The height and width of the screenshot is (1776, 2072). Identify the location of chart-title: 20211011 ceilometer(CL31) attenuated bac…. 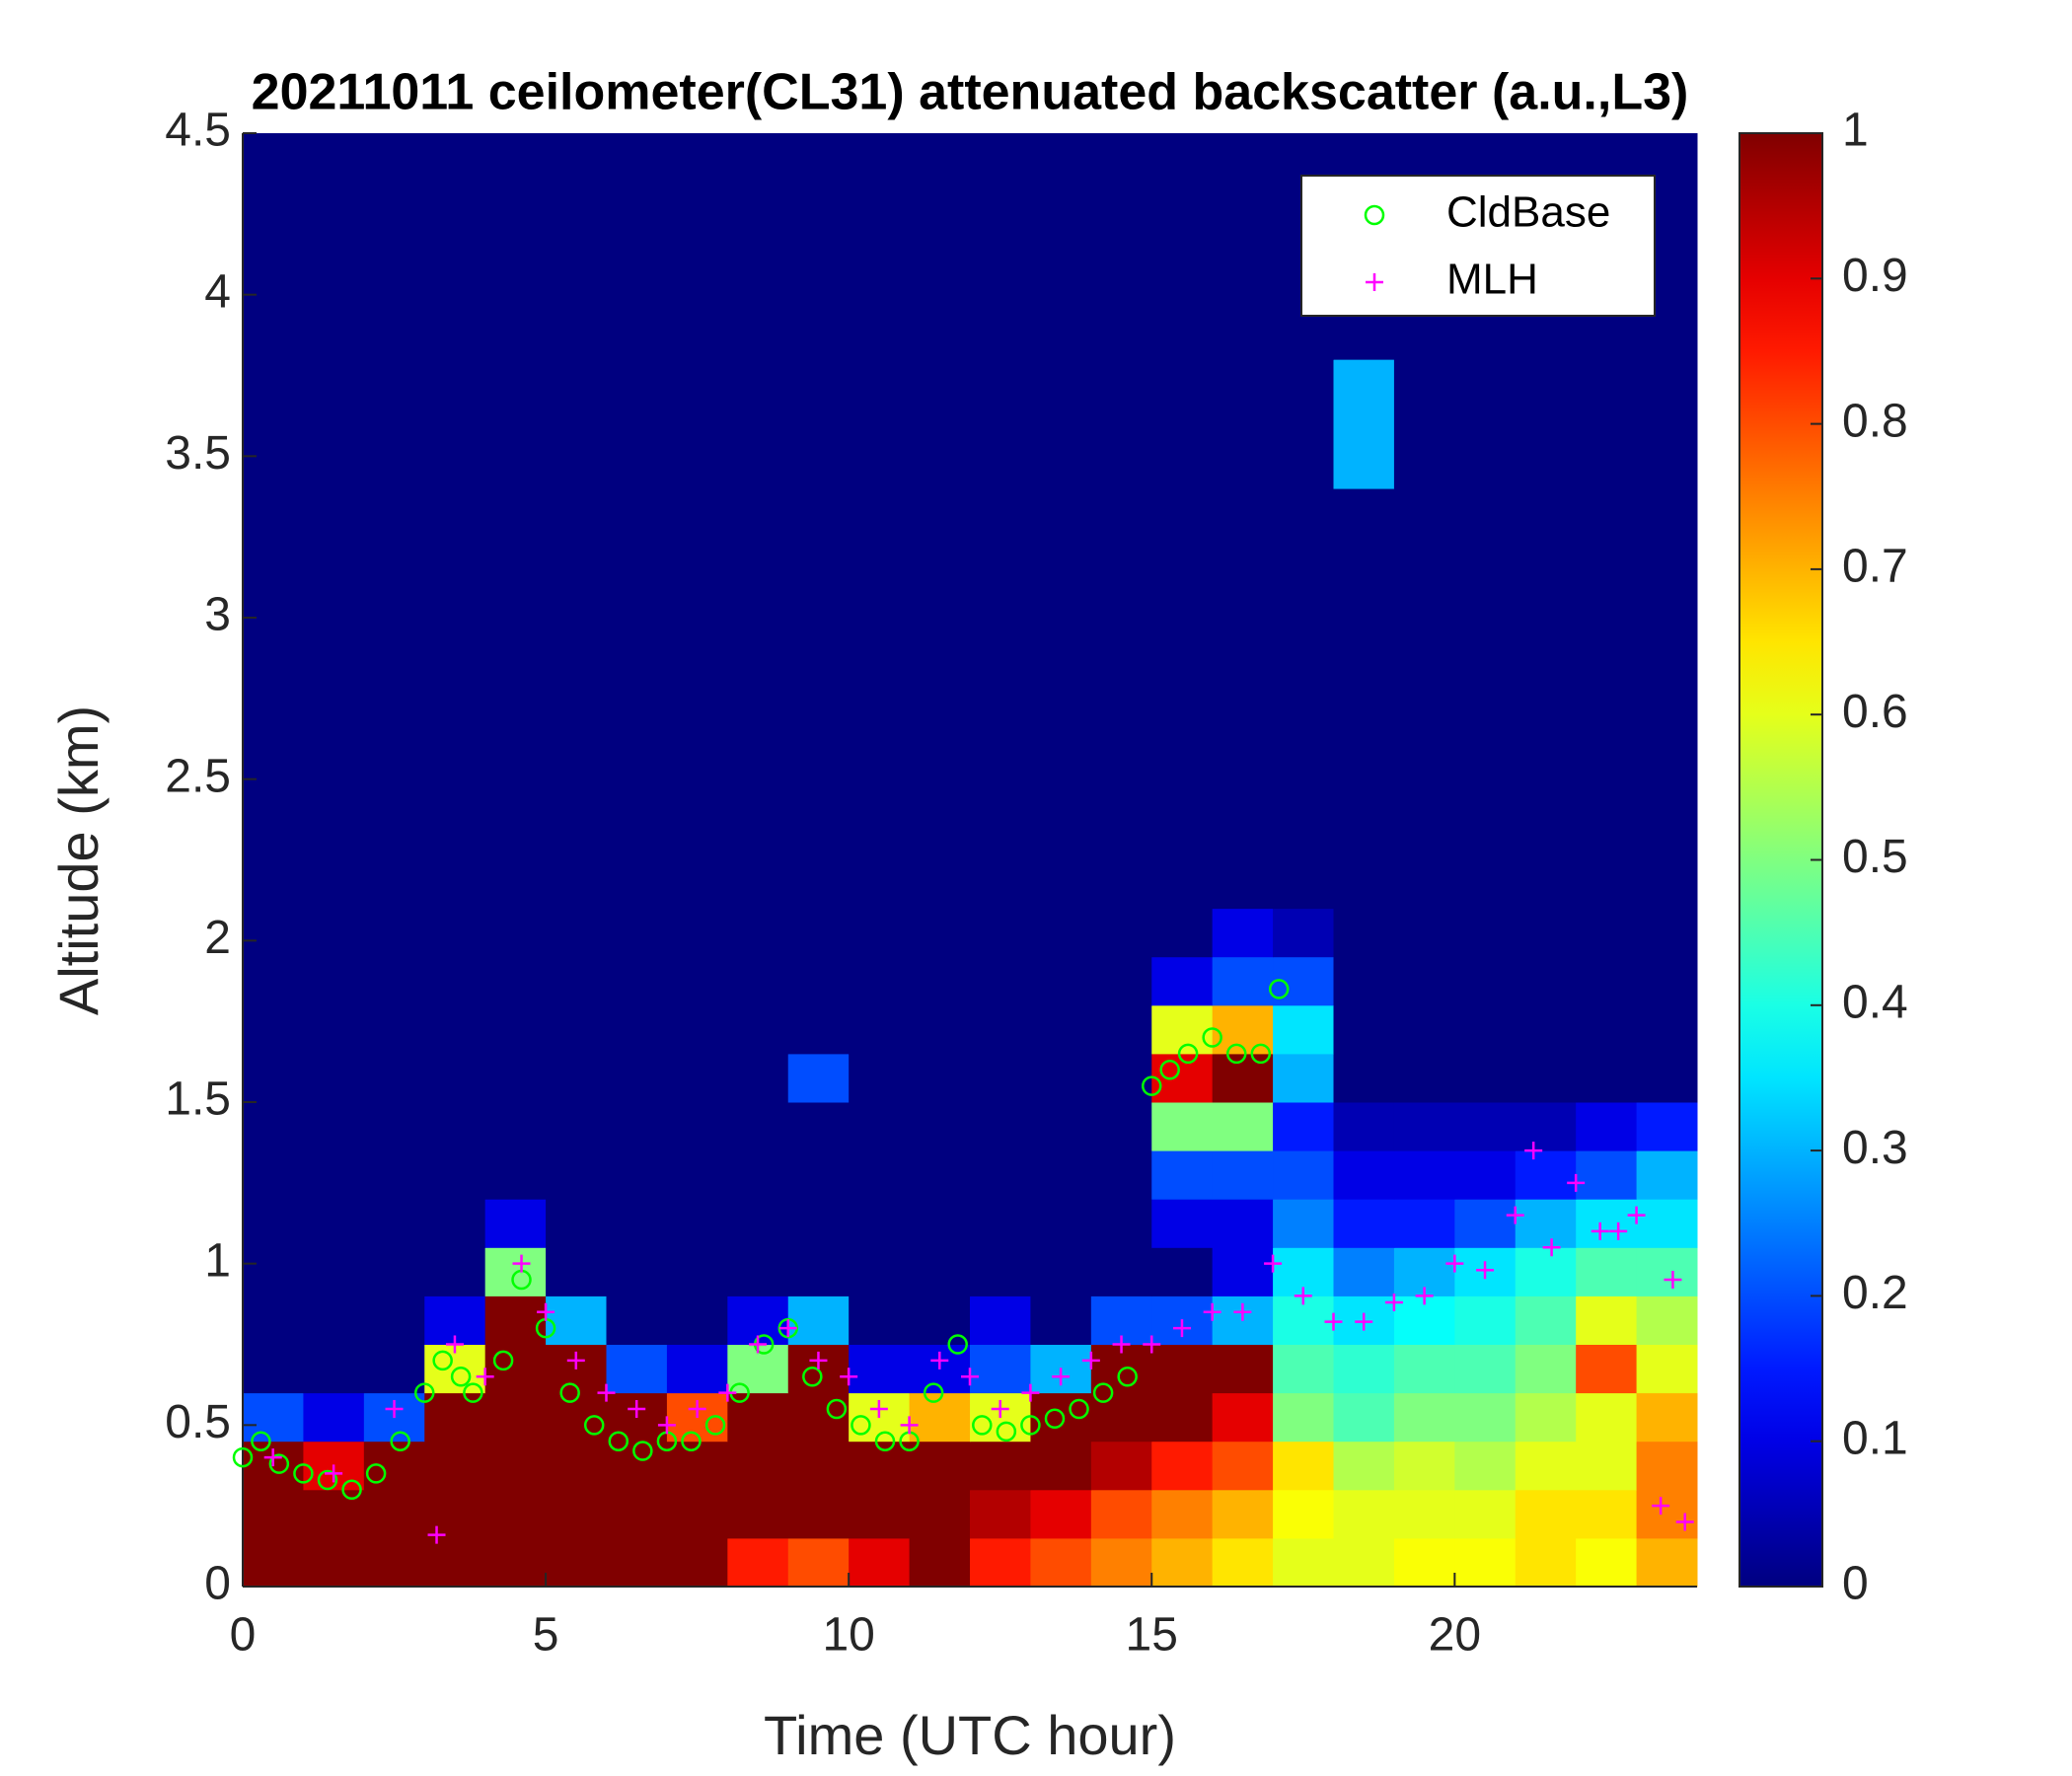
(971, 93).